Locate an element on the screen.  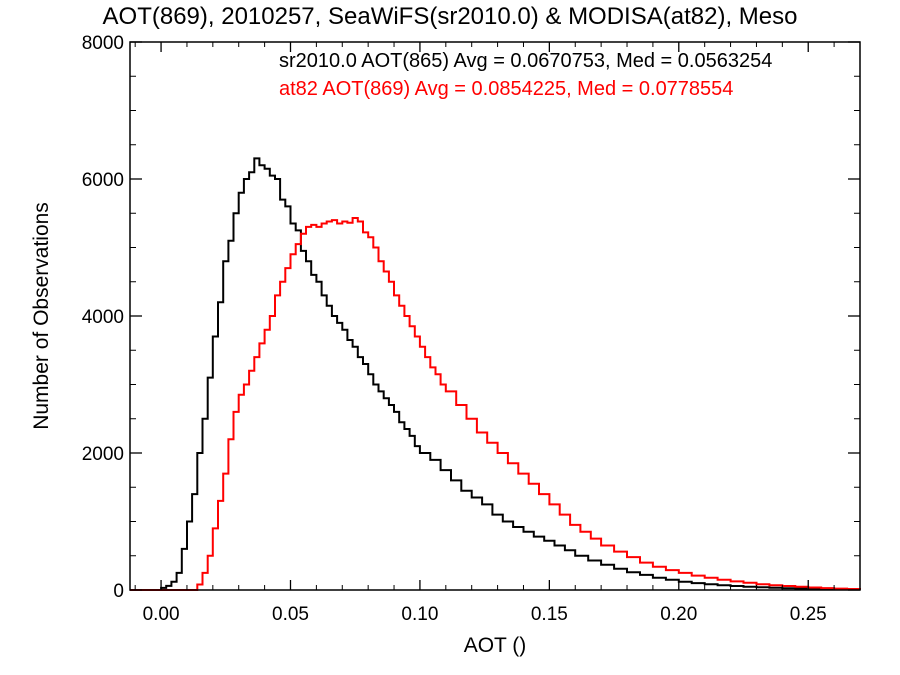
x-tick-label: 0.10 is located at coordinates (419, 614).